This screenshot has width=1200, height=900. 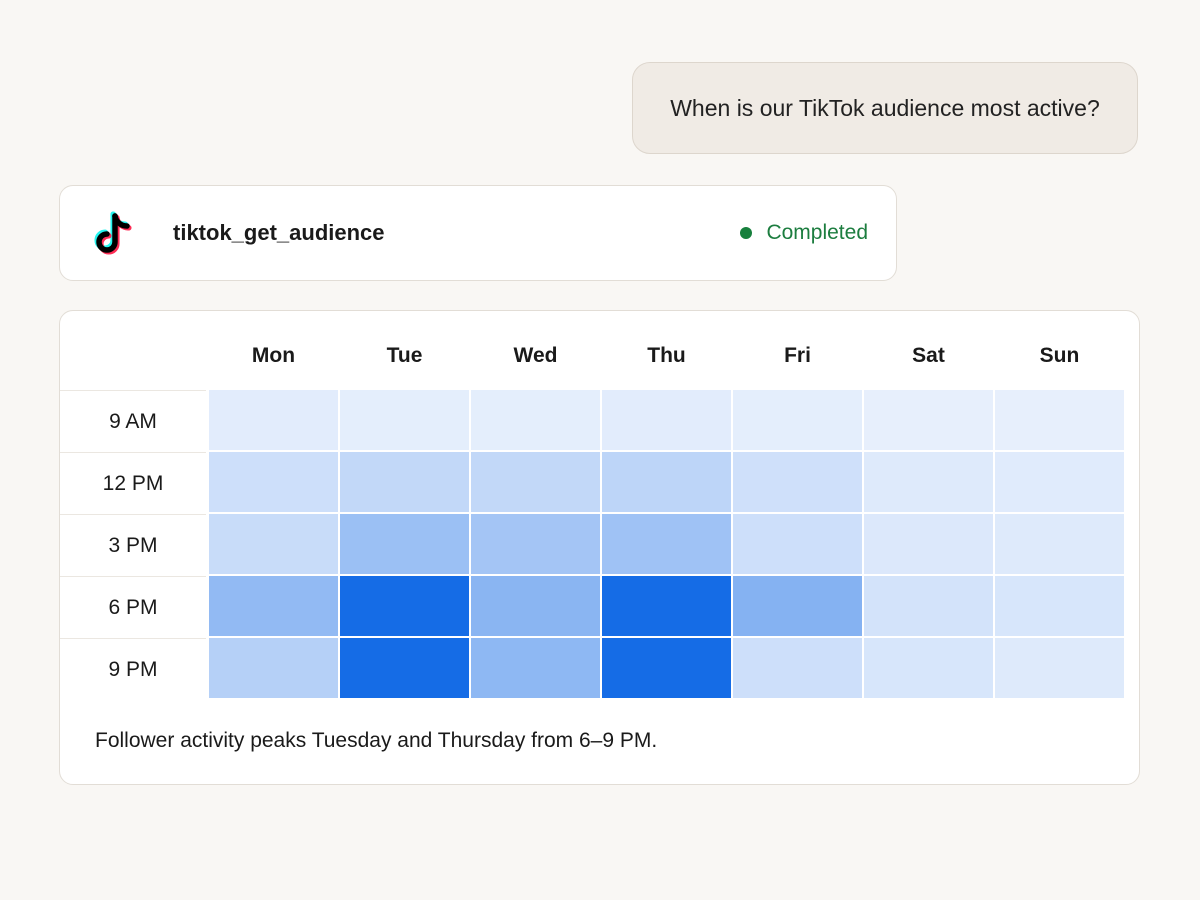 I want to click on tiktok-logo-icon, so click(x=113, y=233).